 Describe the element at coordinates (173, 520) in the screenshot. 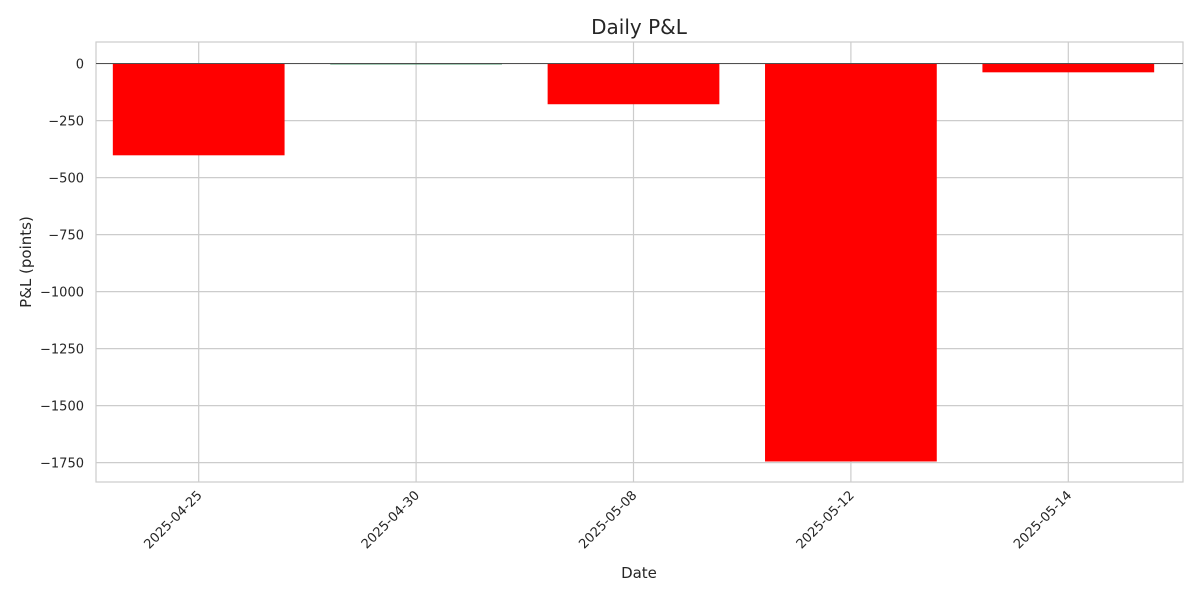

I see `x-tick-label: 2025-04-25` at that location.